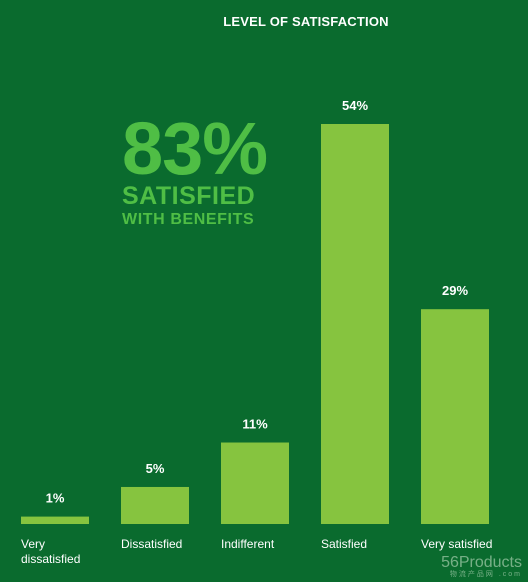  Describe the element at coordinates (455, 290) in the screenshot. I see `value-label: 29%` at that location.